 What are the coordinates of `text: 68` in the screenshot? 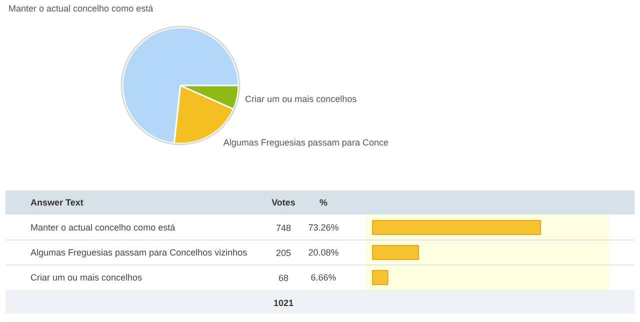 It's located at (283, 278).